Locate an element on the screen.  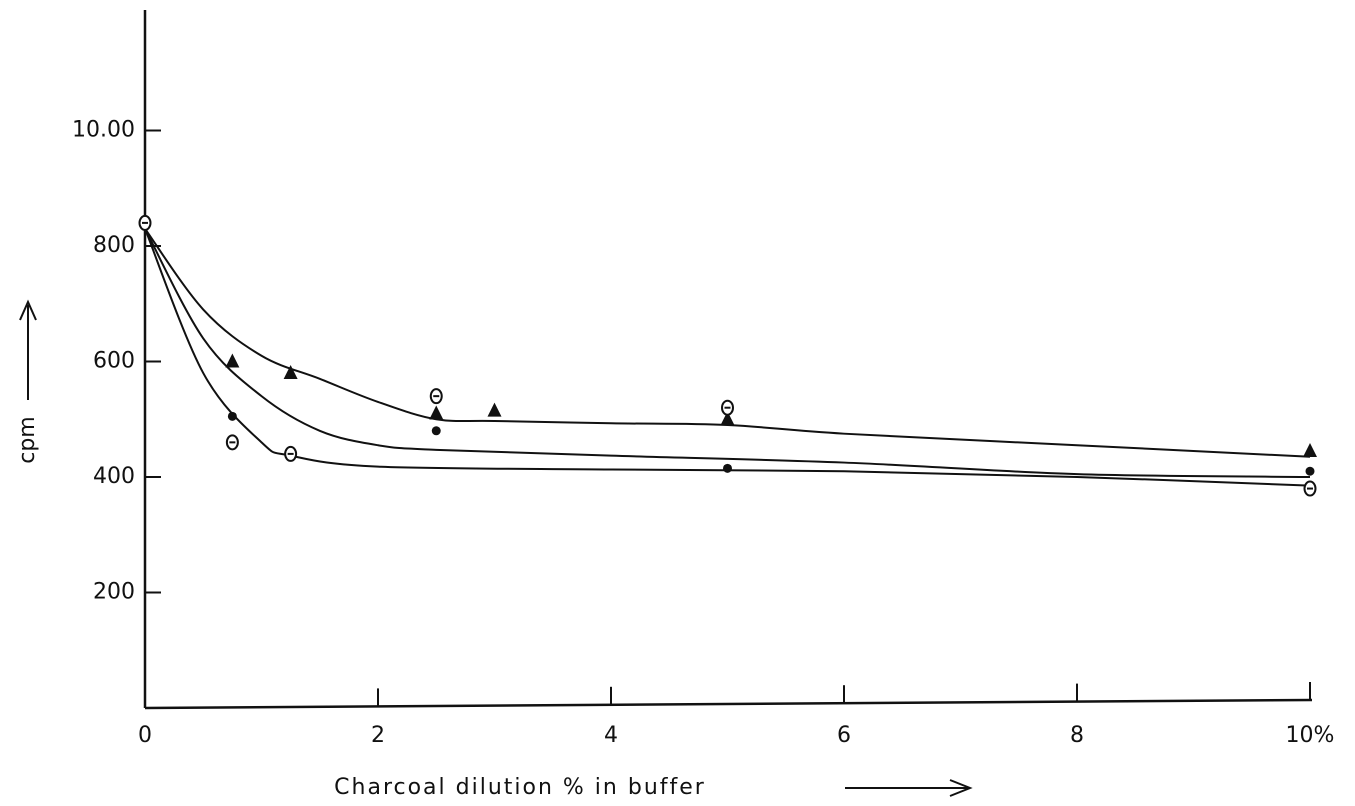
y-tick-label: 10.00 is located at coordinates (103, 130).